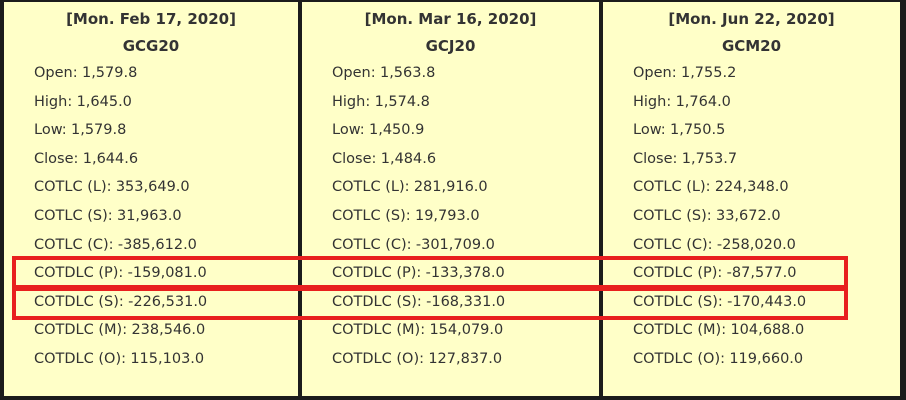  What do you see at coordinates (110, 158) in the screenshot?
I see `row-value: 1,644.6` at bounding box center [110, 158].